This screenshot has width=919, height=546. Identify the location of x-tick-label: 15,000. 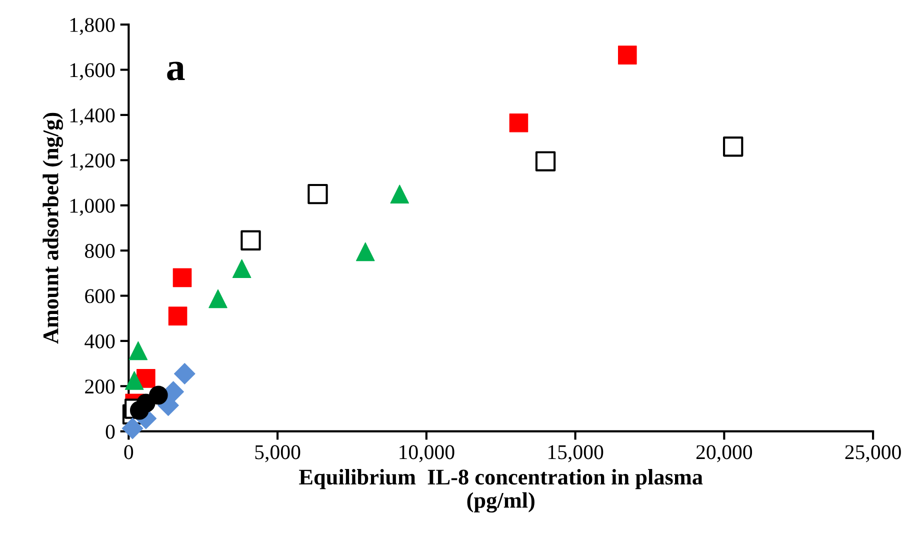
(576, 453).